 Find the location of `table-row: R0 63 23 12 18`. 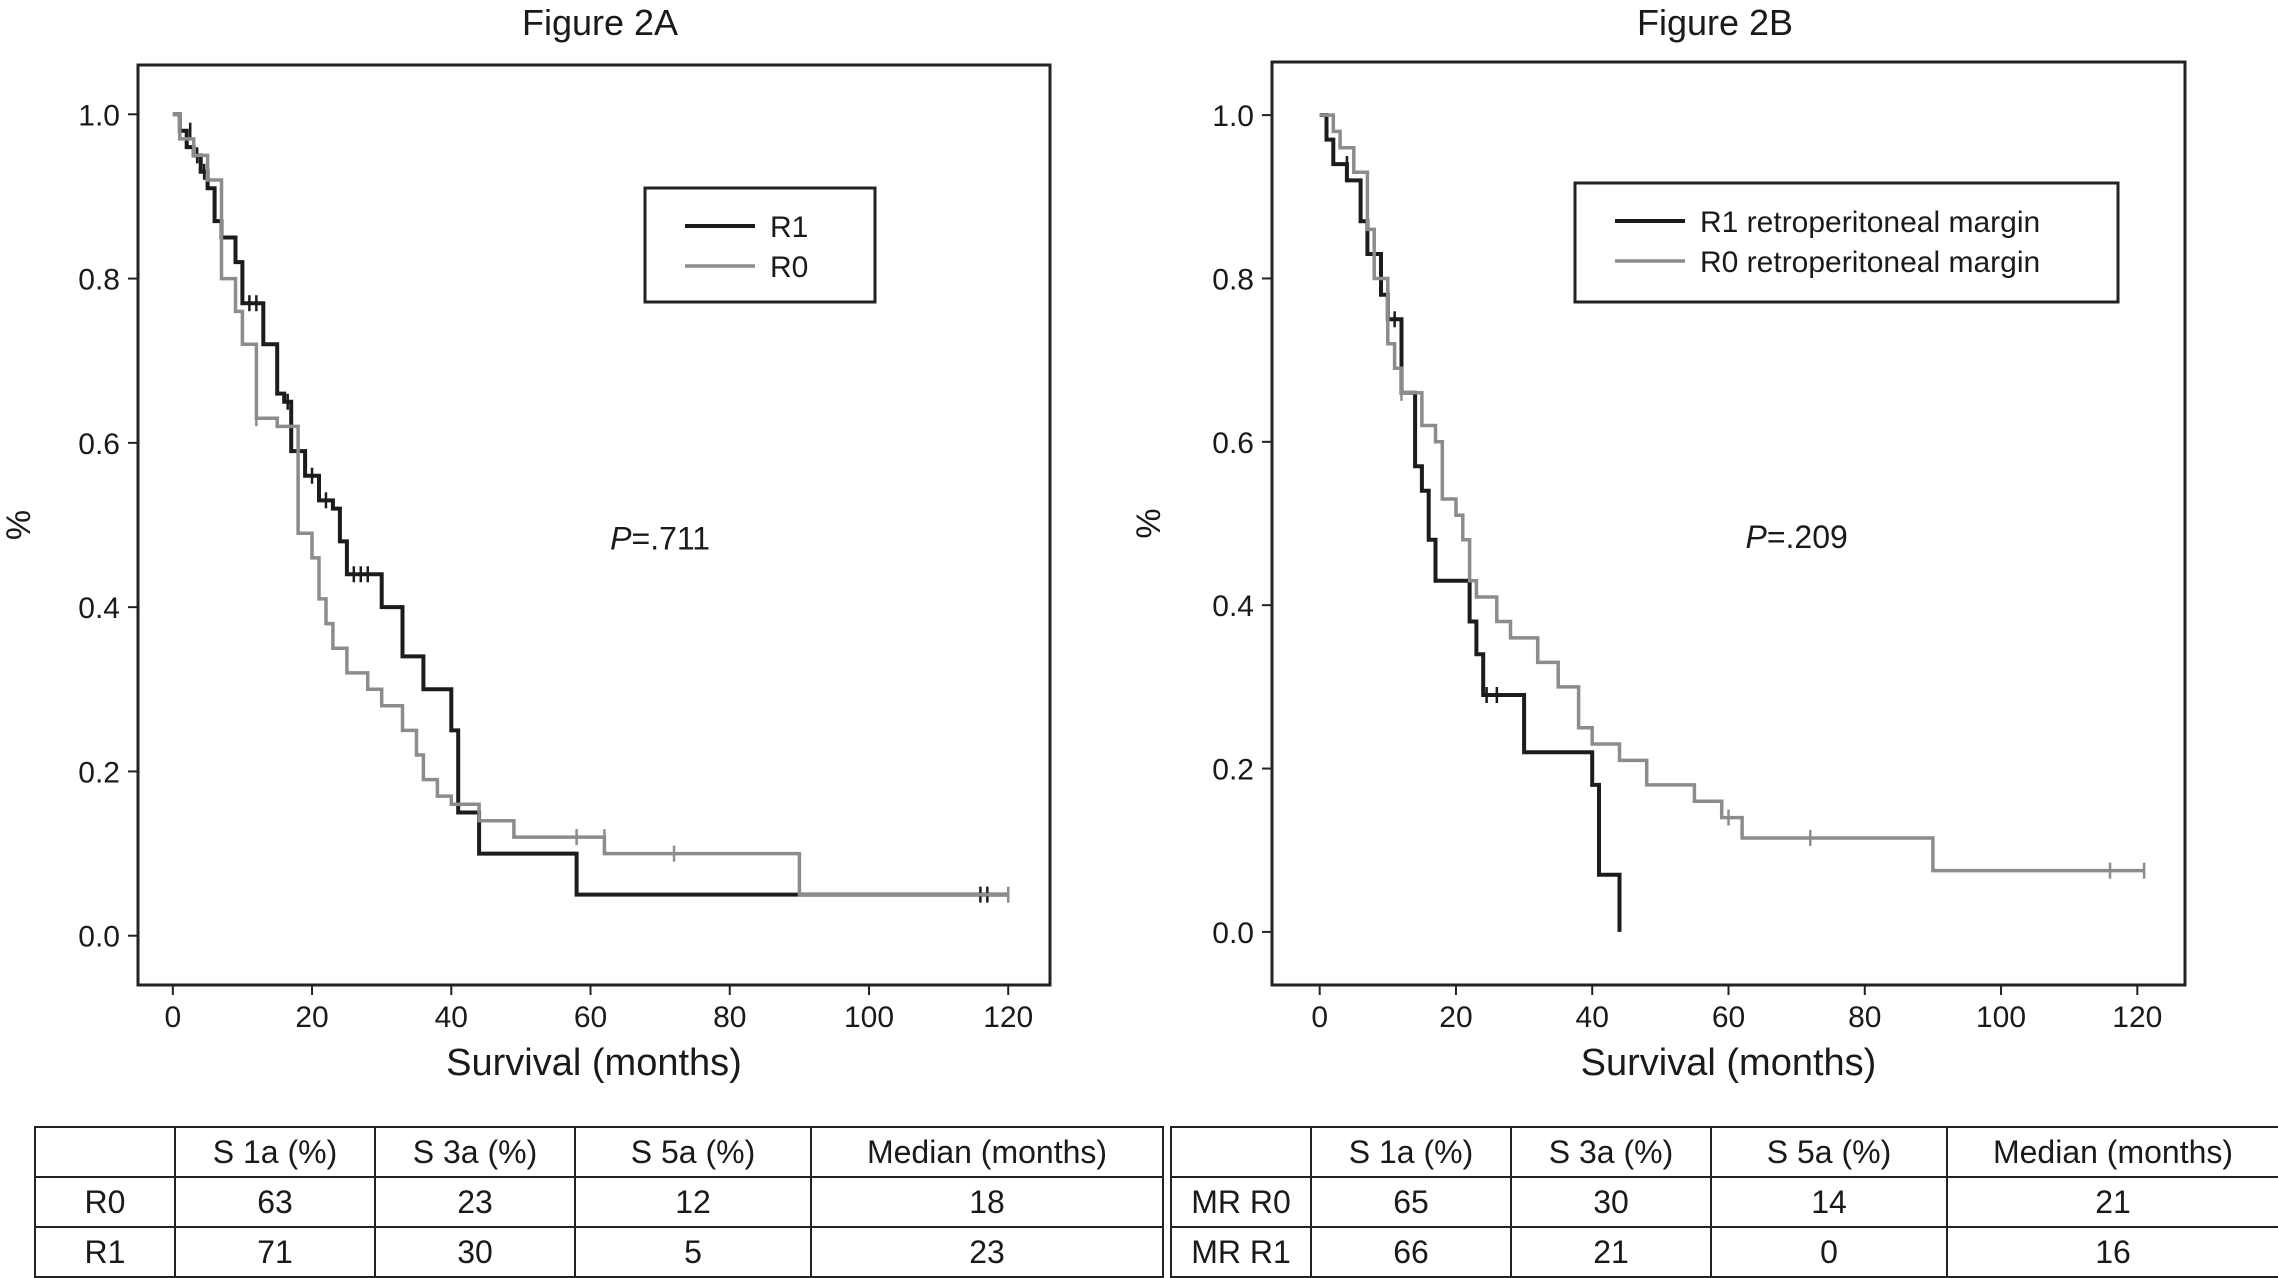

table-row: R0 63 23 12 18 is located at coordinates (599, 1202).